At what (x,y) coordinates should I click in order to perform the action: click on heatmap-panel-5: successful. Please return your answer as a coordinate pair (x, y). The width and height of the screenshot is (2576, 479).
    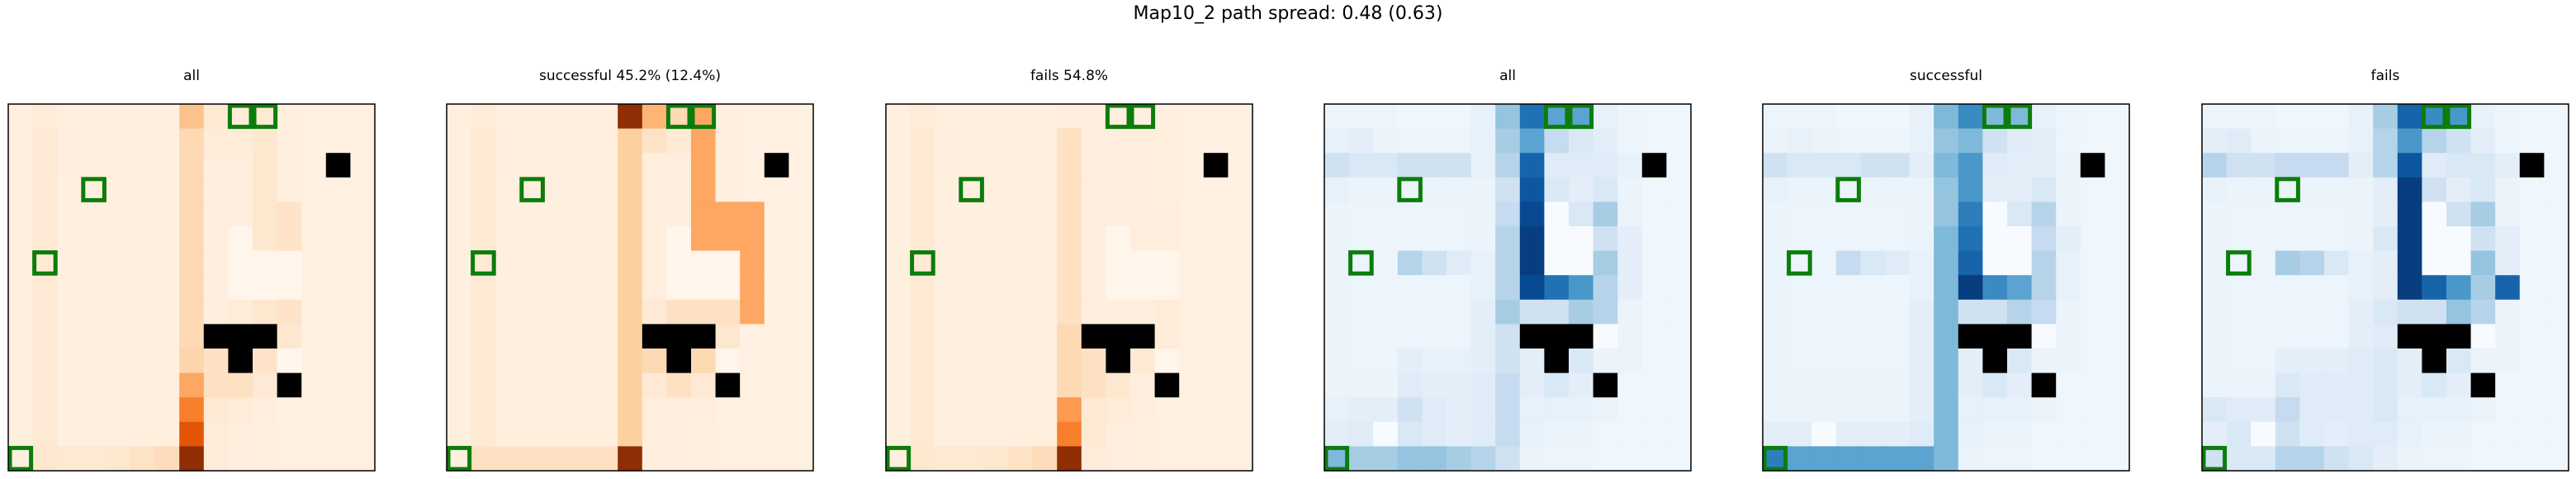
    Looking at the image, I should click on (1946, 270).